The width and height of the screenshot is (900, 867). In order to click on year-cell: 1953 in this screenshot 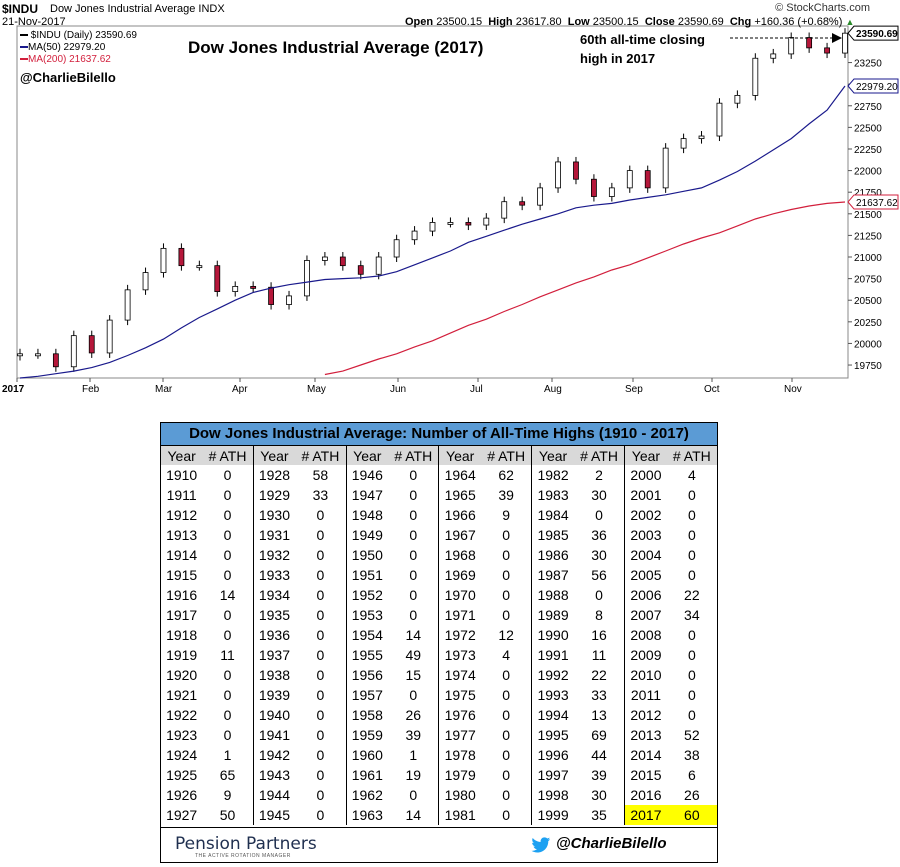, I will do `click(367, 615)`.